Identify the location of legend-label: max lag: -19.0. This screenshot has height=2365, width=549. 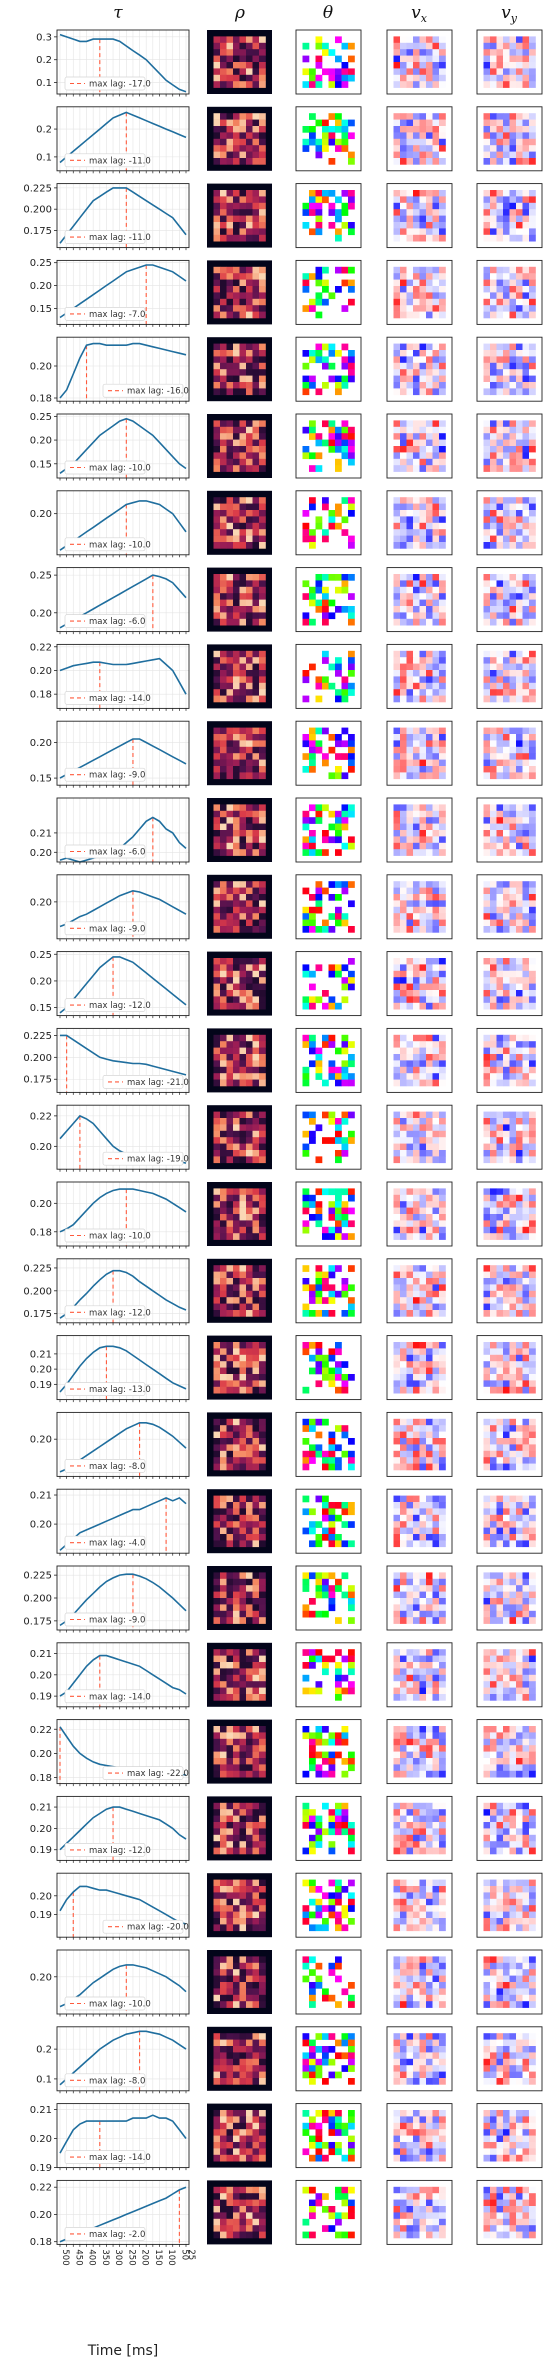
(158, 1160).